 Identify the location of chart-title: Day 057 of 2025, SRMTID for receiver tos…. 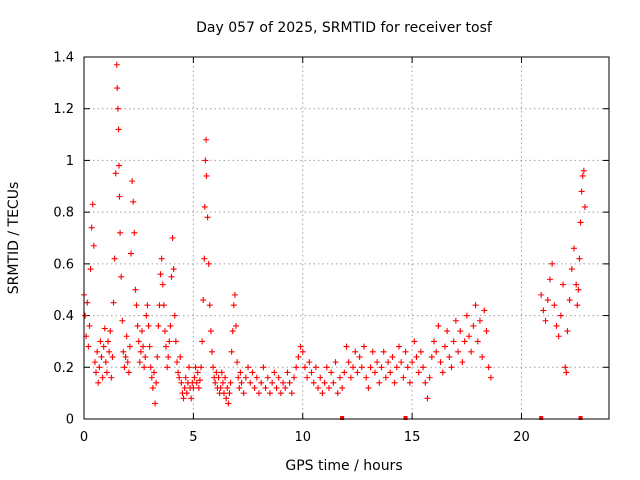
(344, 28).